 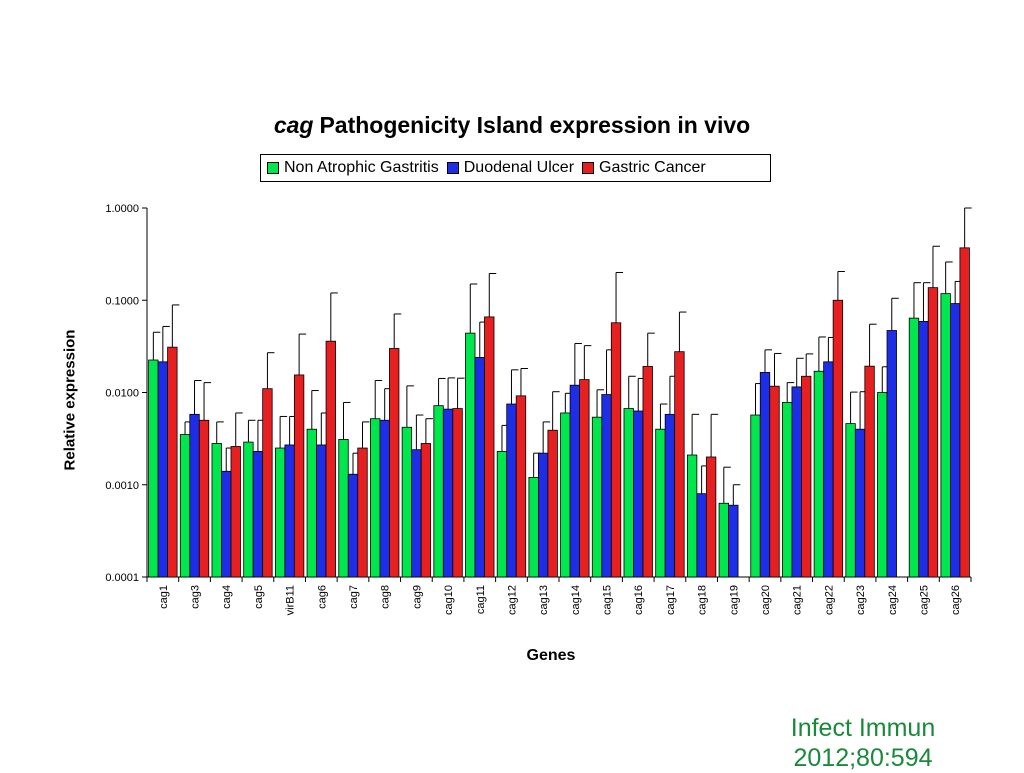 I want to click on y-tick-label: 0.0100, so click(x=122, y=394).